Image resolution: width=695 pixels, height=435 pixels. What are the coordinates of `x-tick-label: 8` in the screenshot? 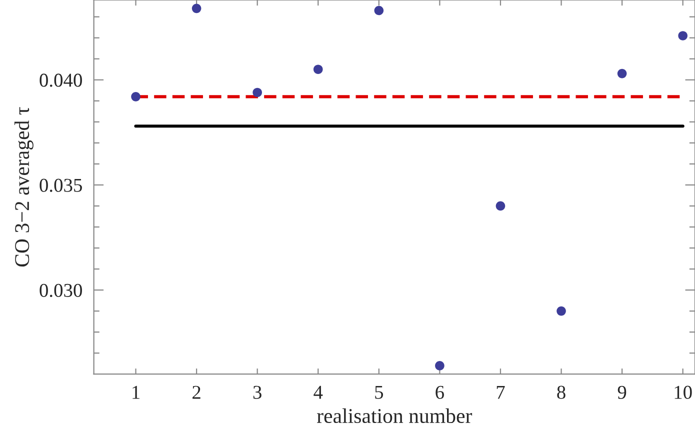 It's located at (561, 392).